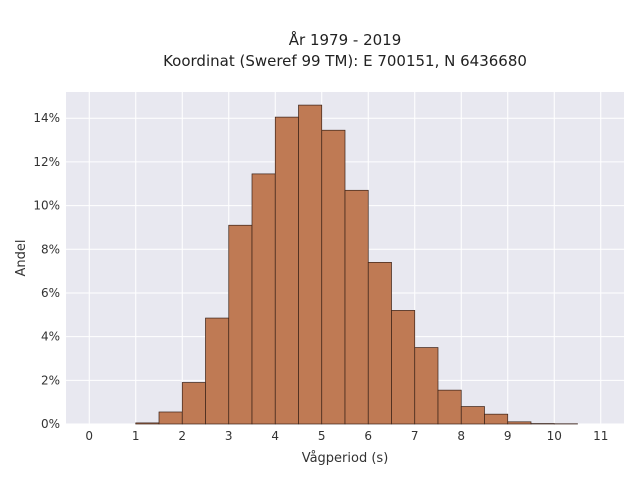 The height and width of the screenshot is (480, 640). What do you see at coordinates (50, 293) in the screenshot?
I see `y-tick-label: 6%` at bounding box center [50, 293].